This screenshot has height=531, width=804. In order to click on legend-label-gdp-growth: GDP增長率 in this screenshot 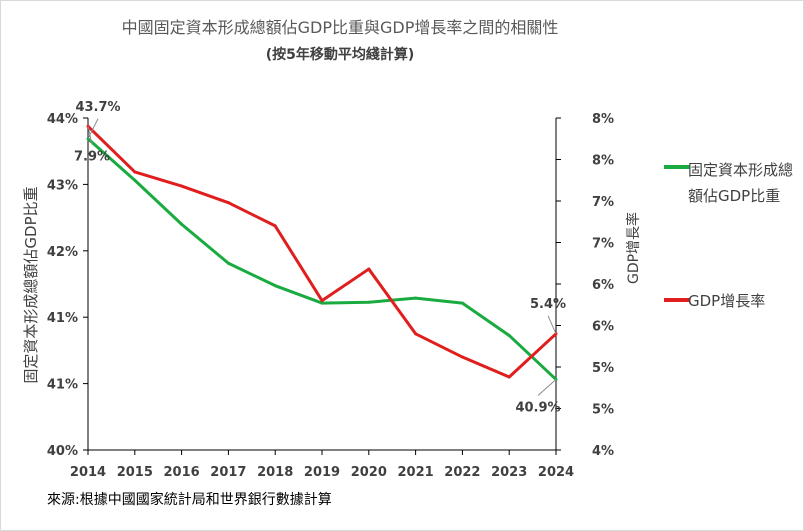, I will do `click(727, 301)`.